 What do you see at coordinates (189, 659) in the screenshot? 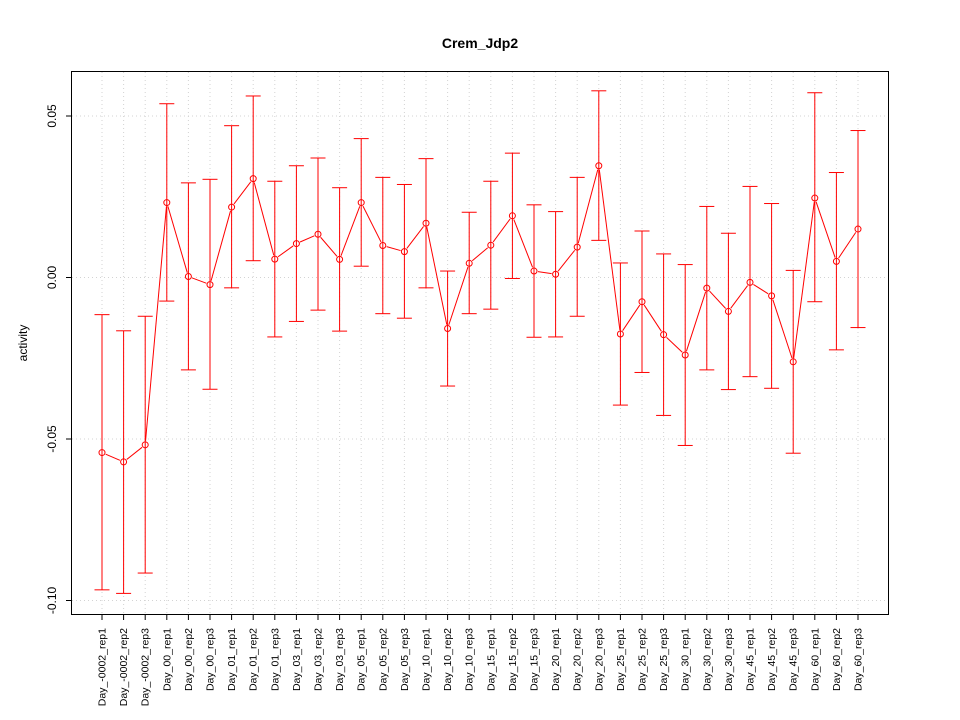
I see `x-tick-label: Day_00_rep2` at bounding box center [189, 659].